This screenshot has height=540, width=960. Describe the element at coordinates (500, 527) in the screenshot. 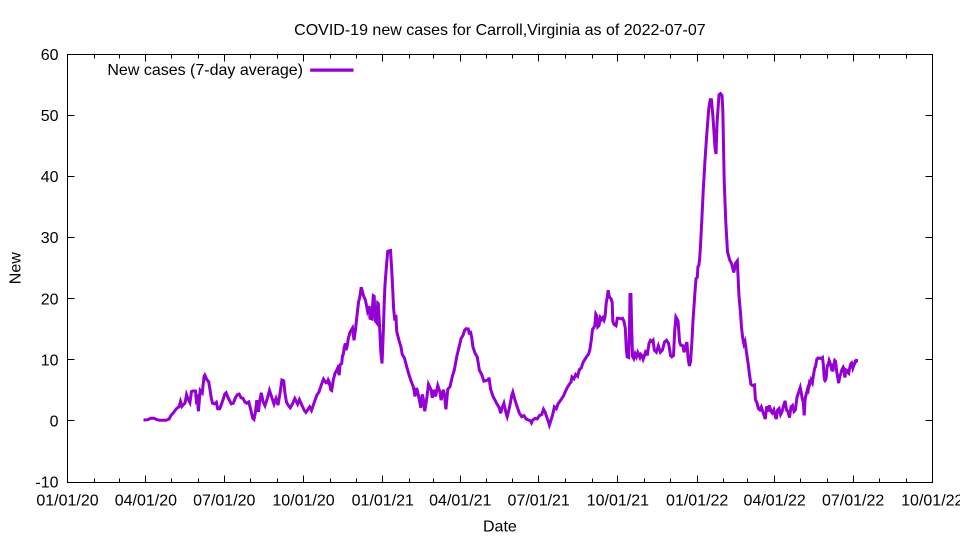

I see `svg-text: Date` at that location.